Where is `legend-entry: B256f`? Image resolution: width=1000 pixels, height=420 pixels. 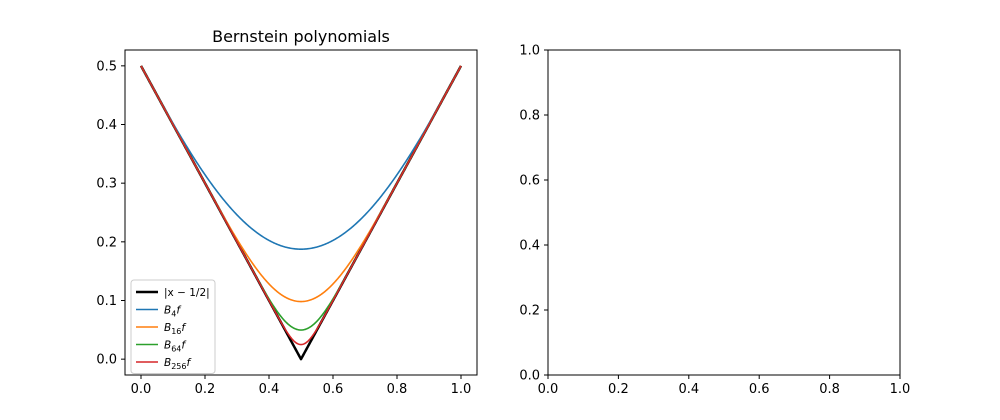 legend-entry: B256f is located at coordinates (178, 364).